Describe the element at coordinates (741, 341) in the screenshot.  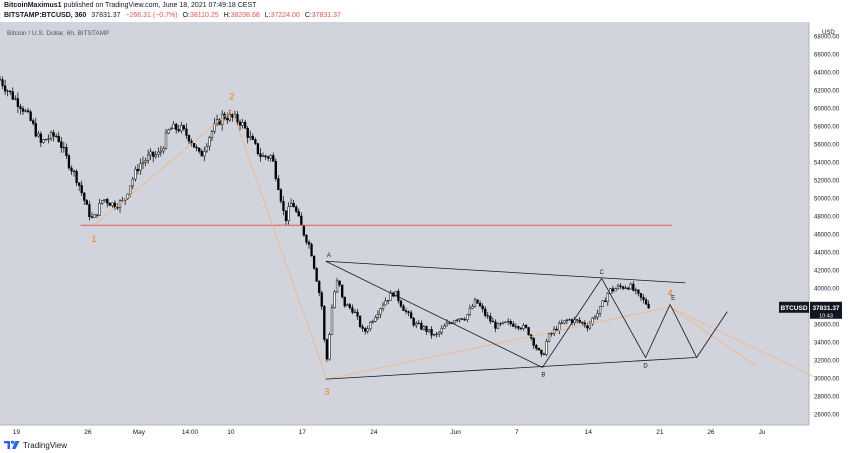
I see `wave-projection-line` at that location.